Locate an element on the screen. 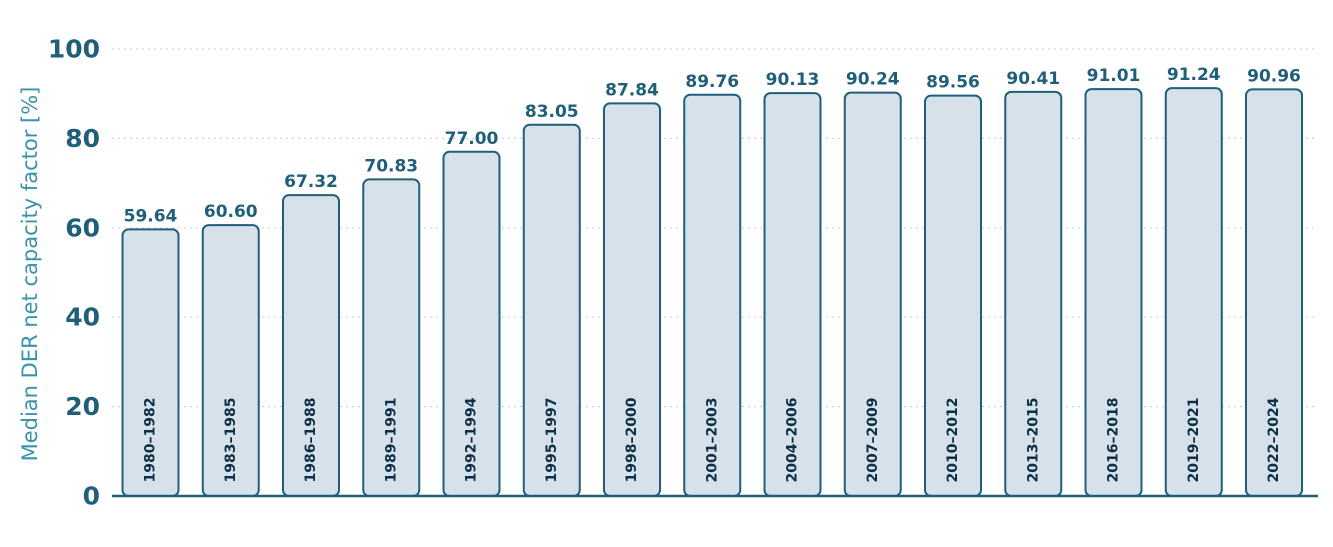 The image size is (1333, 547). bar-group: 89.76 2001–2003 is located at coordinates (712, 284).